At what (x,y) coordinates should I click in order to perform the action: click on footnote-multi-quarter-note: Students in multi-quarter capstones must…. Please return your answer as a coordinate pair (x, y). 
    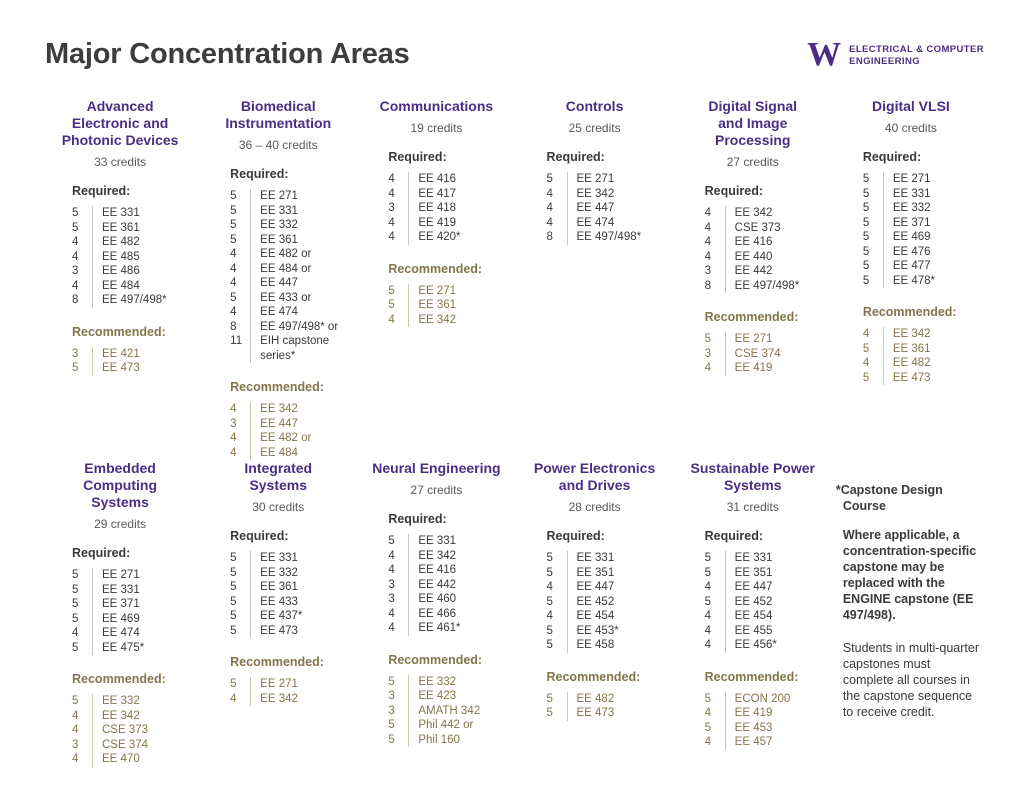
    Looking at the image, I should click on (911, 680).